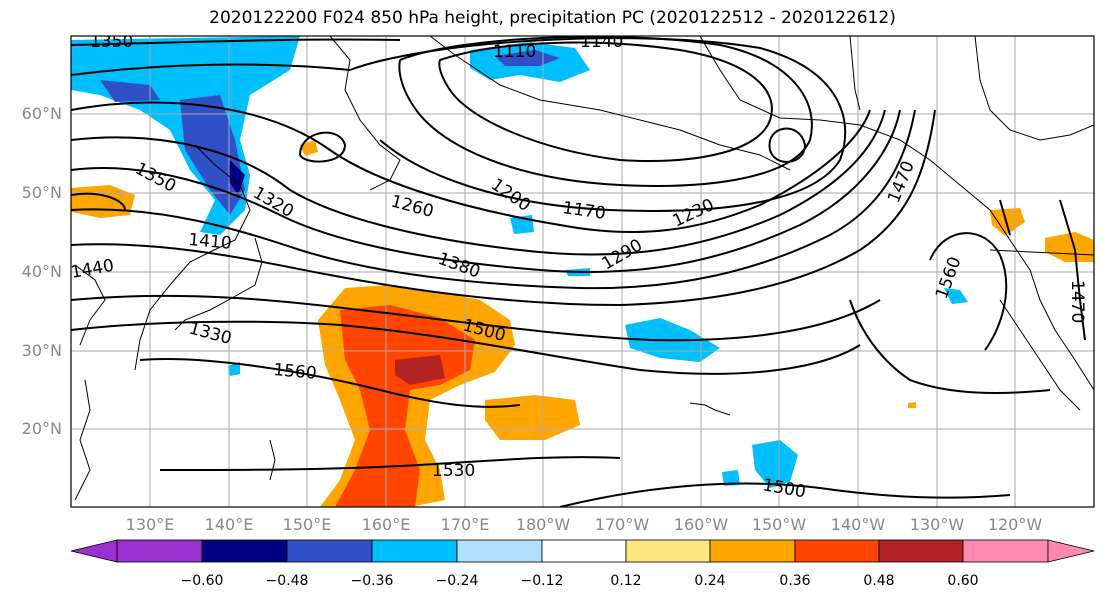 Image resolution: width=1105 pixels, height=601 pixels. I want to click on lon-label: 160°E, so click(386, 524).